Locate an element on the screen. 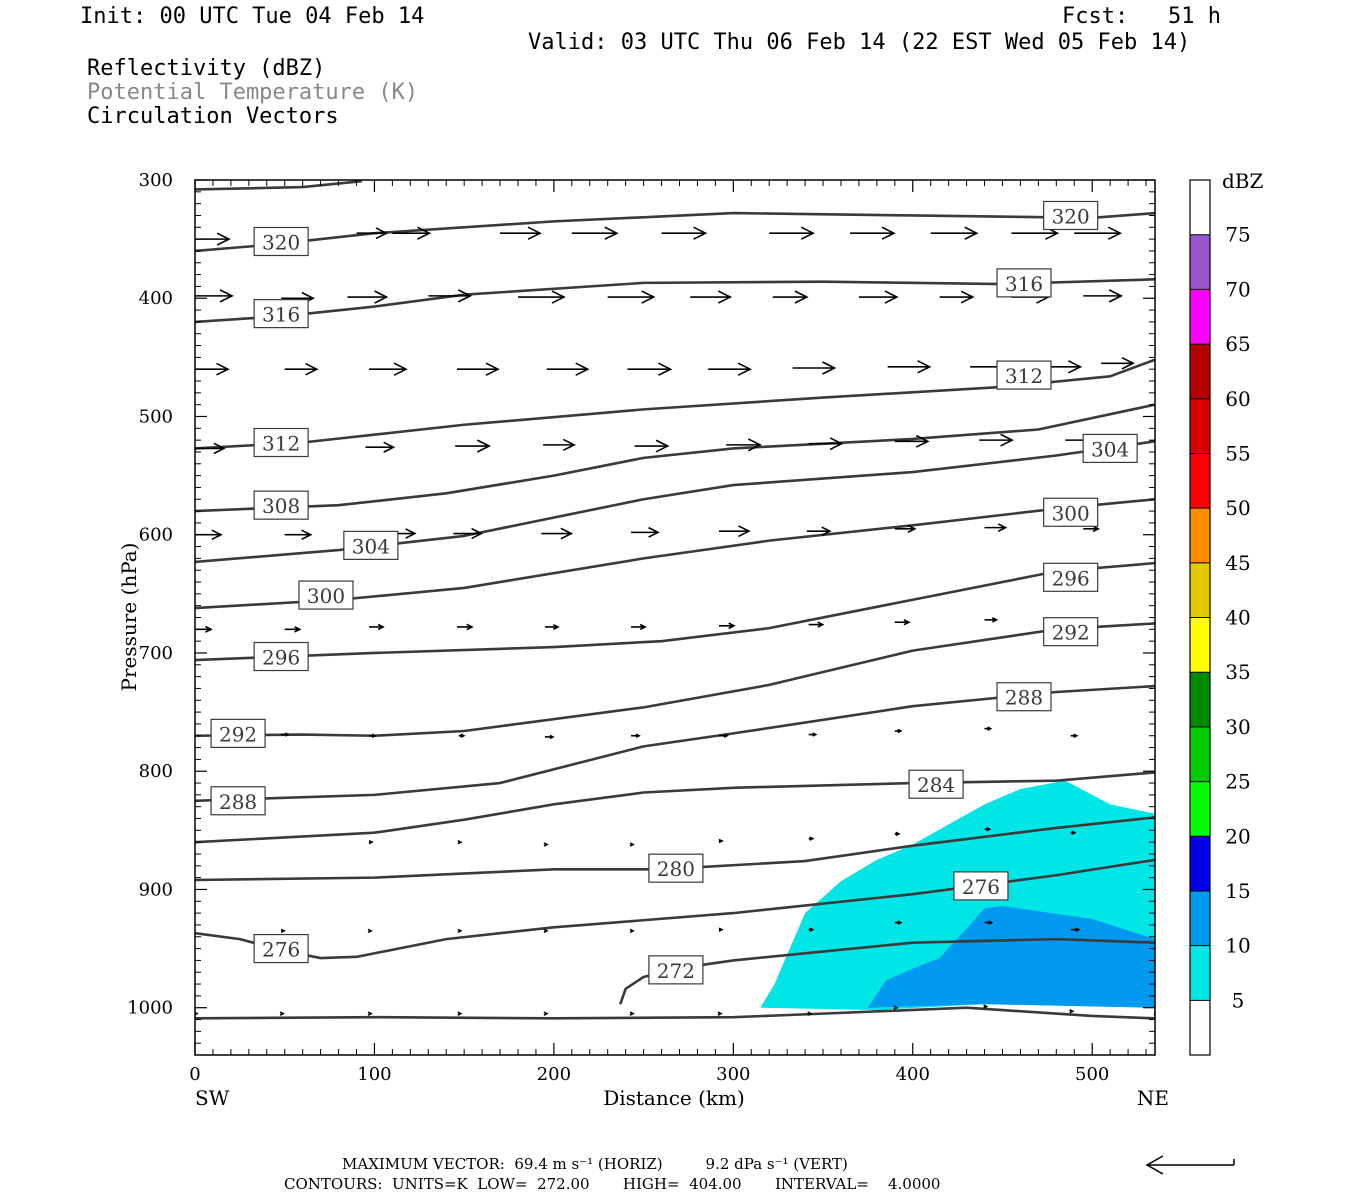  field-theta: Potential Temperature (K) is located at coordinates (253, 92).